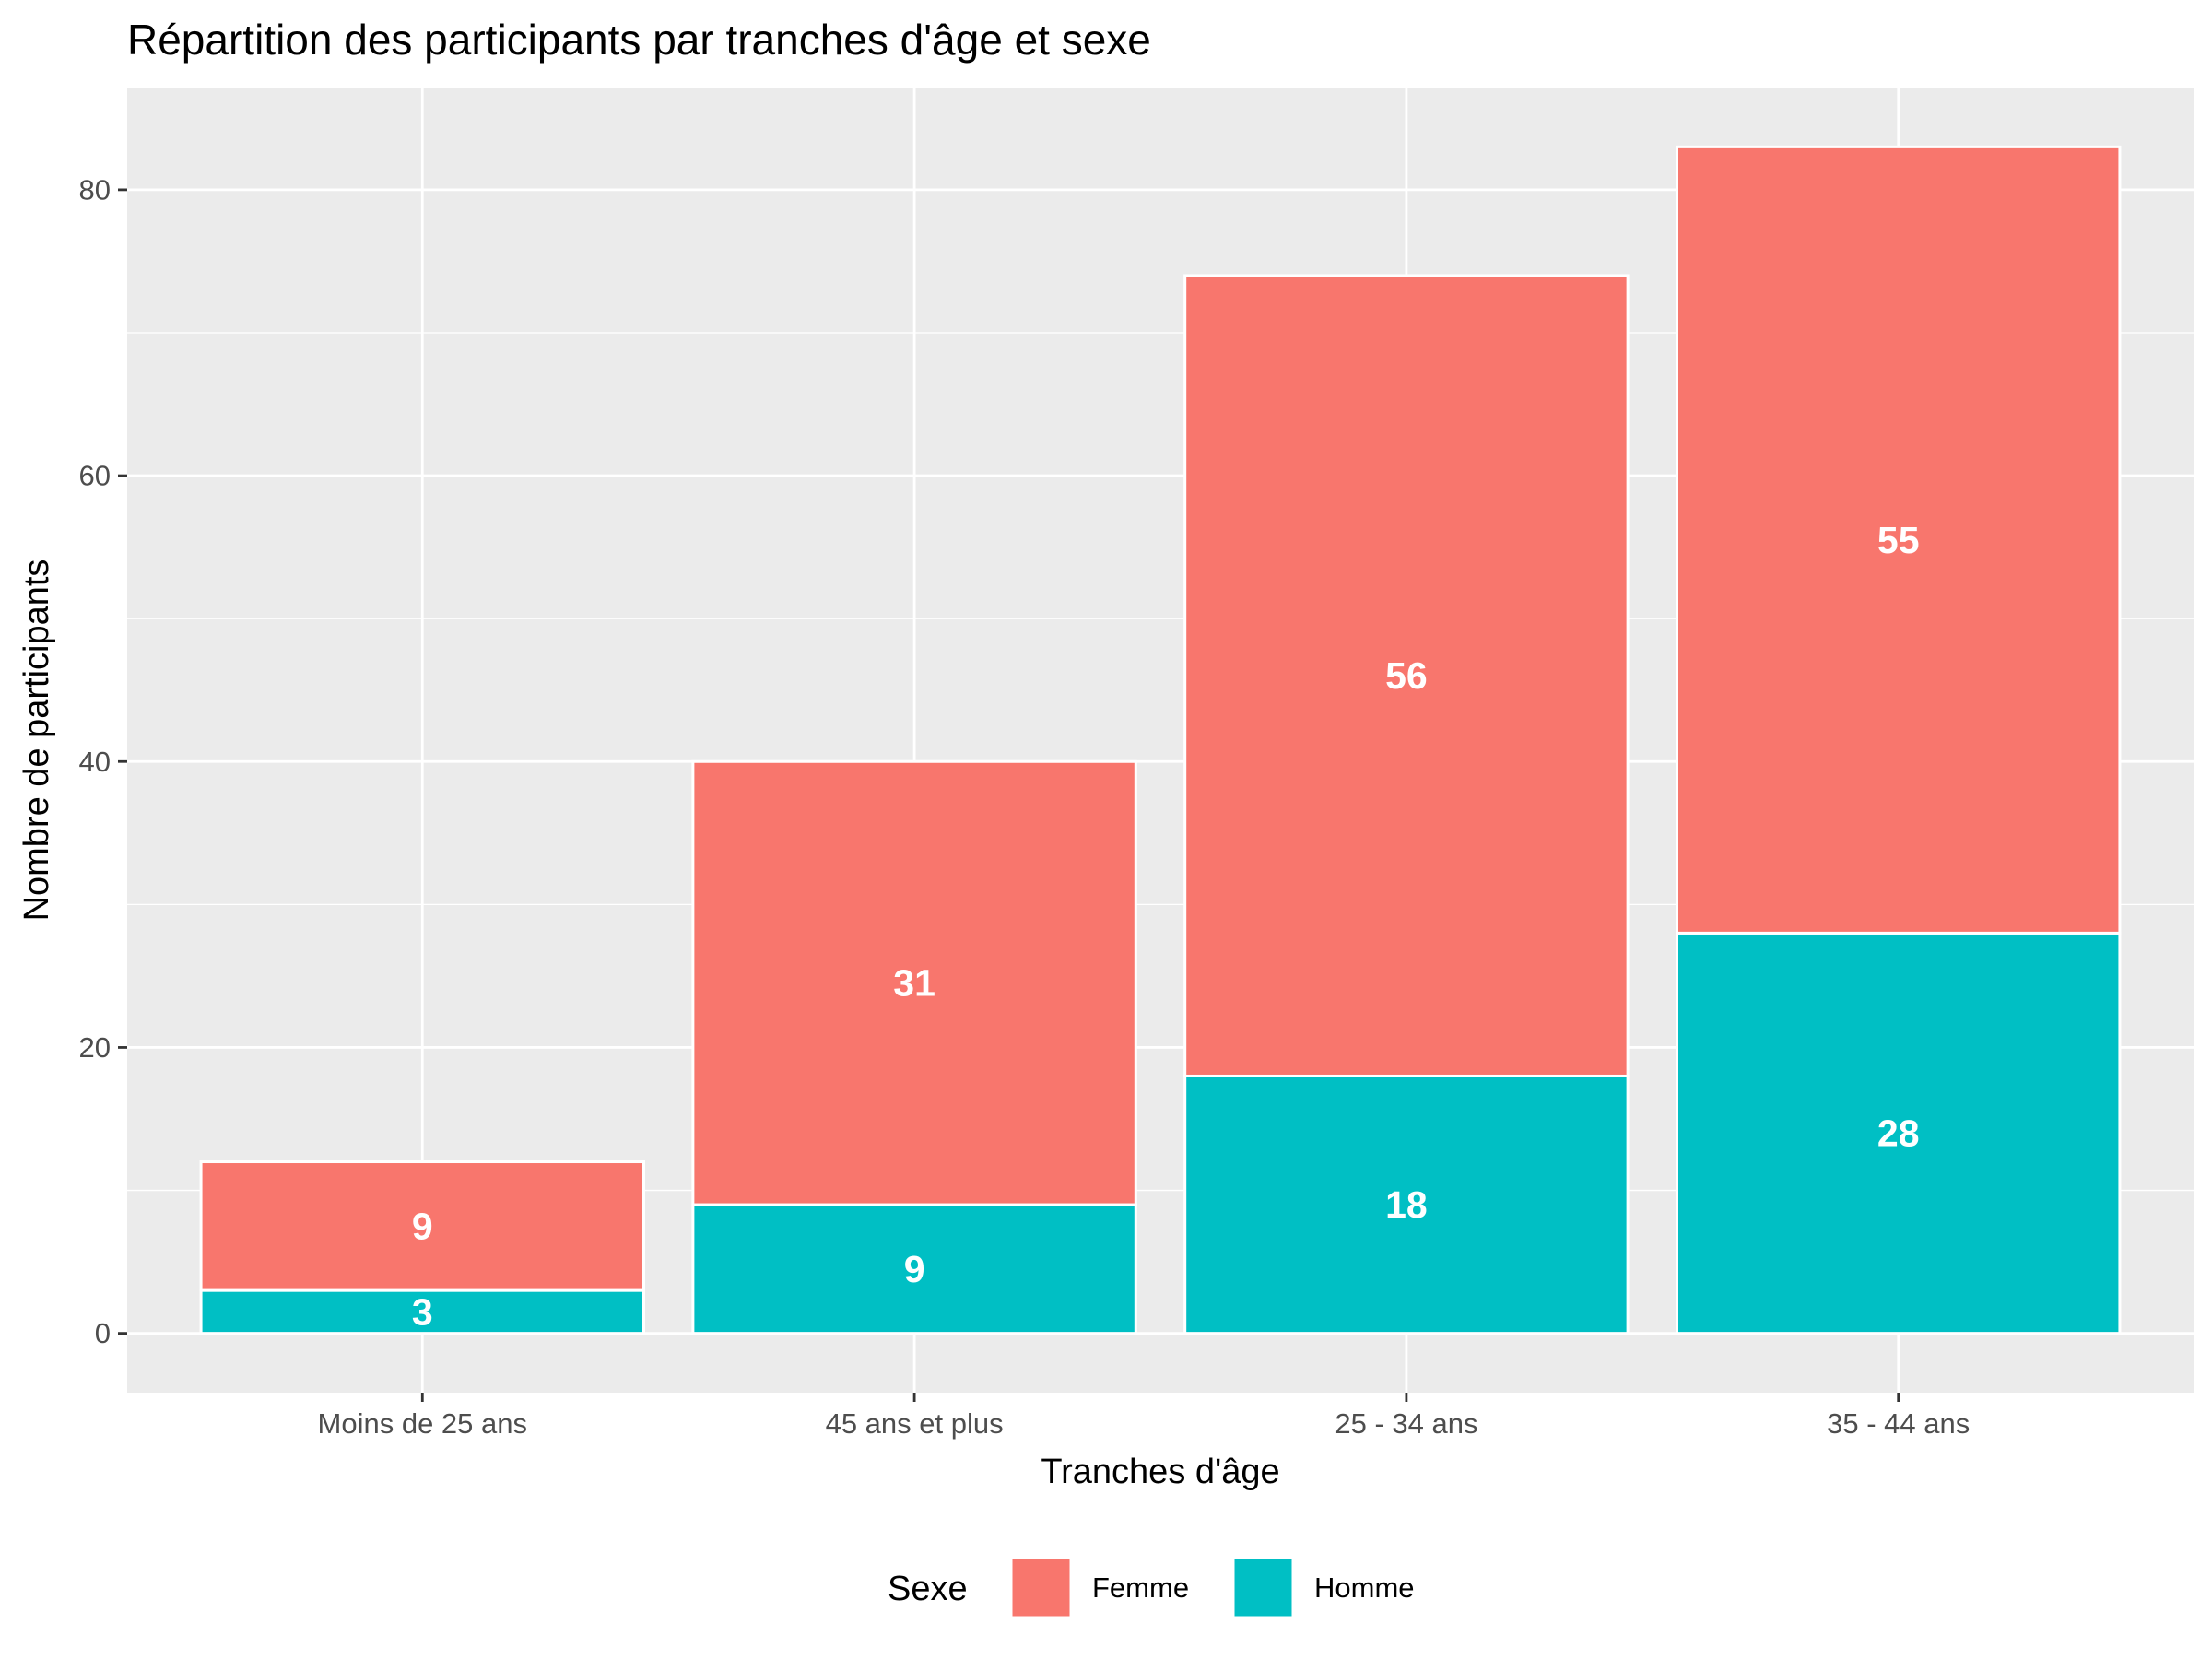  I want to click on bar-label: 18, so click(1406, 1204).